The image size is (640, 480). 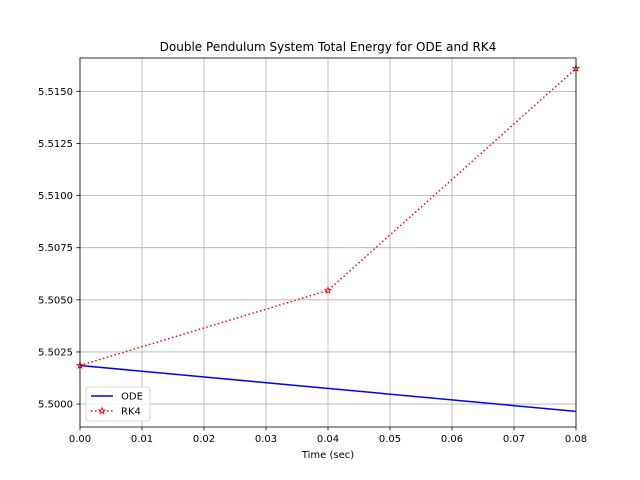 What do you see at coordinates (327, 455) in the screenshot?
I see `x-axis-label: Time (sec)` at bounding box center [327, 455].